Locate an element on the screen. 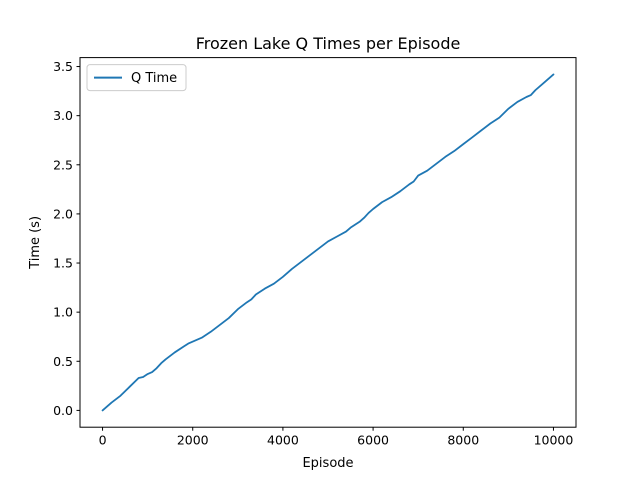 This screenshot has width=640, height=480. x-axis-label: Episode is located at coordinates (327, 463).